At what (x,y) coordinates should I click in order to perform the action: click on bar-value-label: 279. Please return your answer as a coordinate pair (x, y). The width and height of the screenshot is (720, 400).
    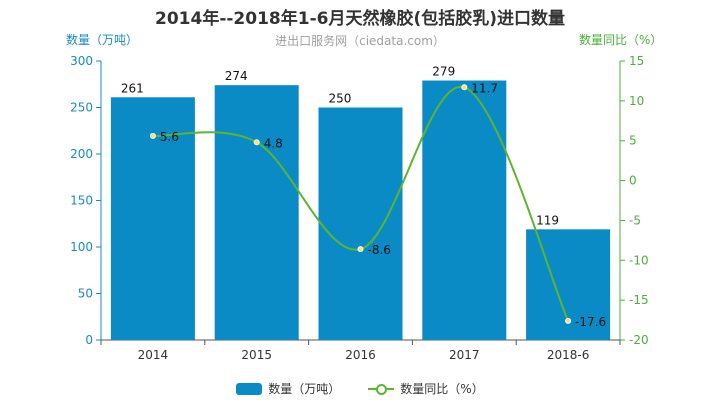
    Looking at the image, I should click on (443, 72).